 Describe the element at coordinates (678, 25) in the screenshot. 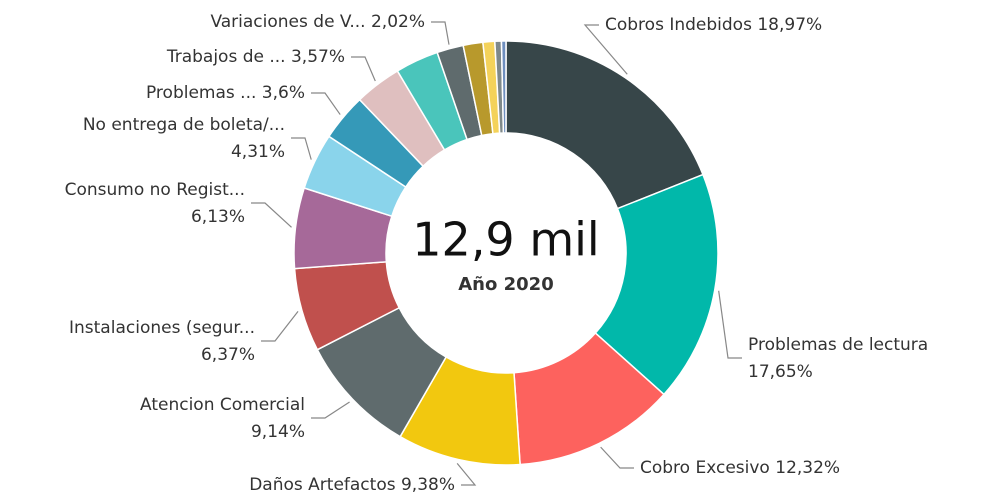

I see `data-label-name: Cobros Indebidos` at that location.